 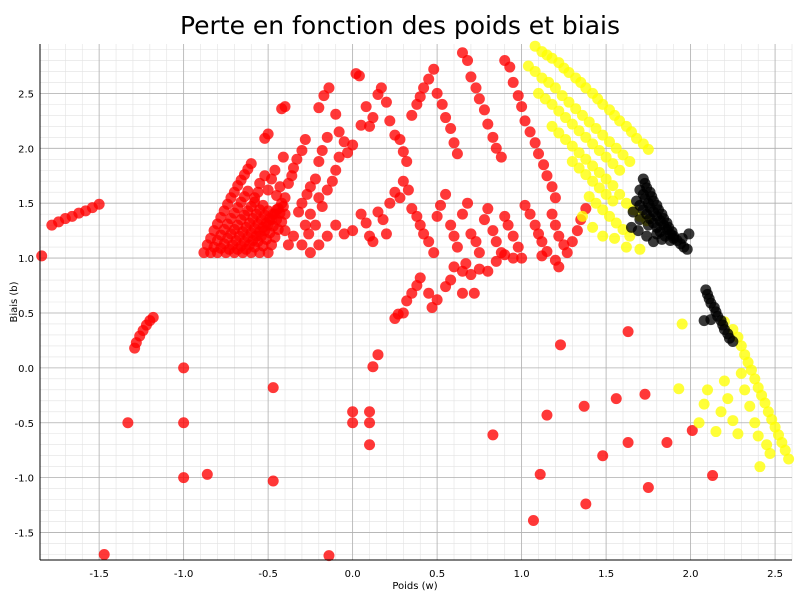 What do you see at coordinates (522, 574) in the screenshot?
I see `x-tick-label: 1.0` at bounding box center [522, 574].